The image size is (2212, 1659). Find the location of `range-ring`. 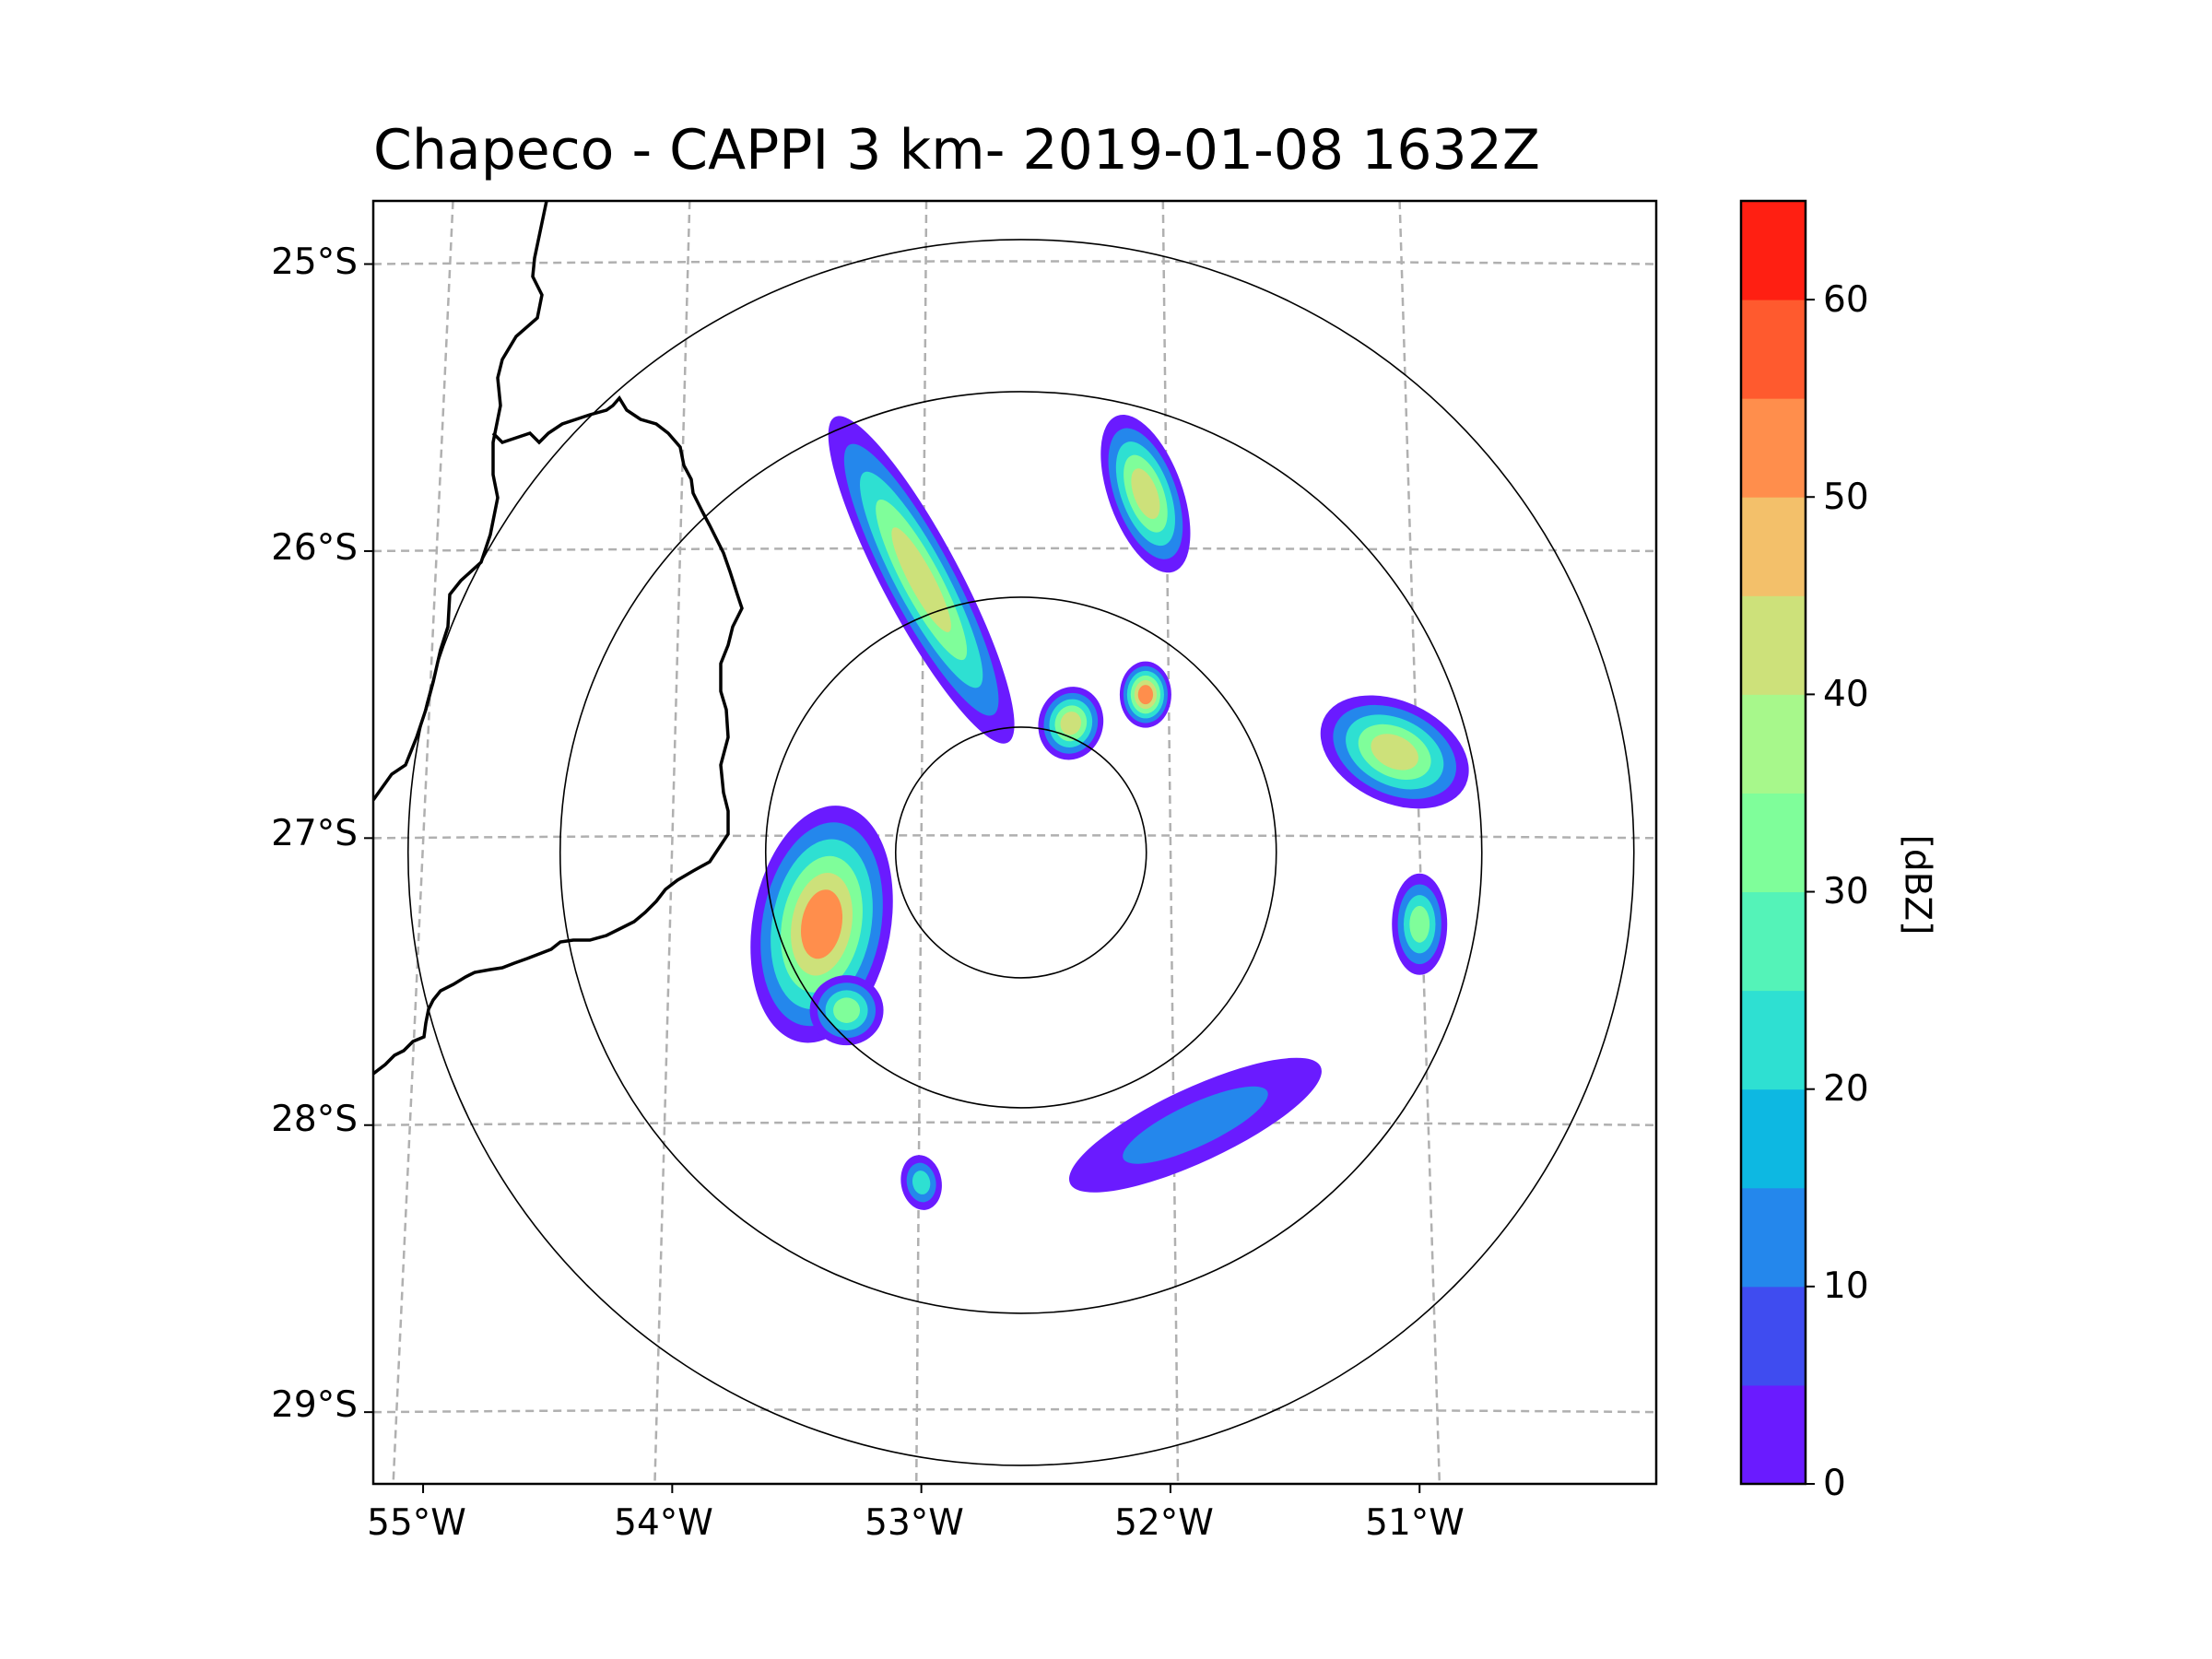

range-ring is located at coordinates (1020, 852).